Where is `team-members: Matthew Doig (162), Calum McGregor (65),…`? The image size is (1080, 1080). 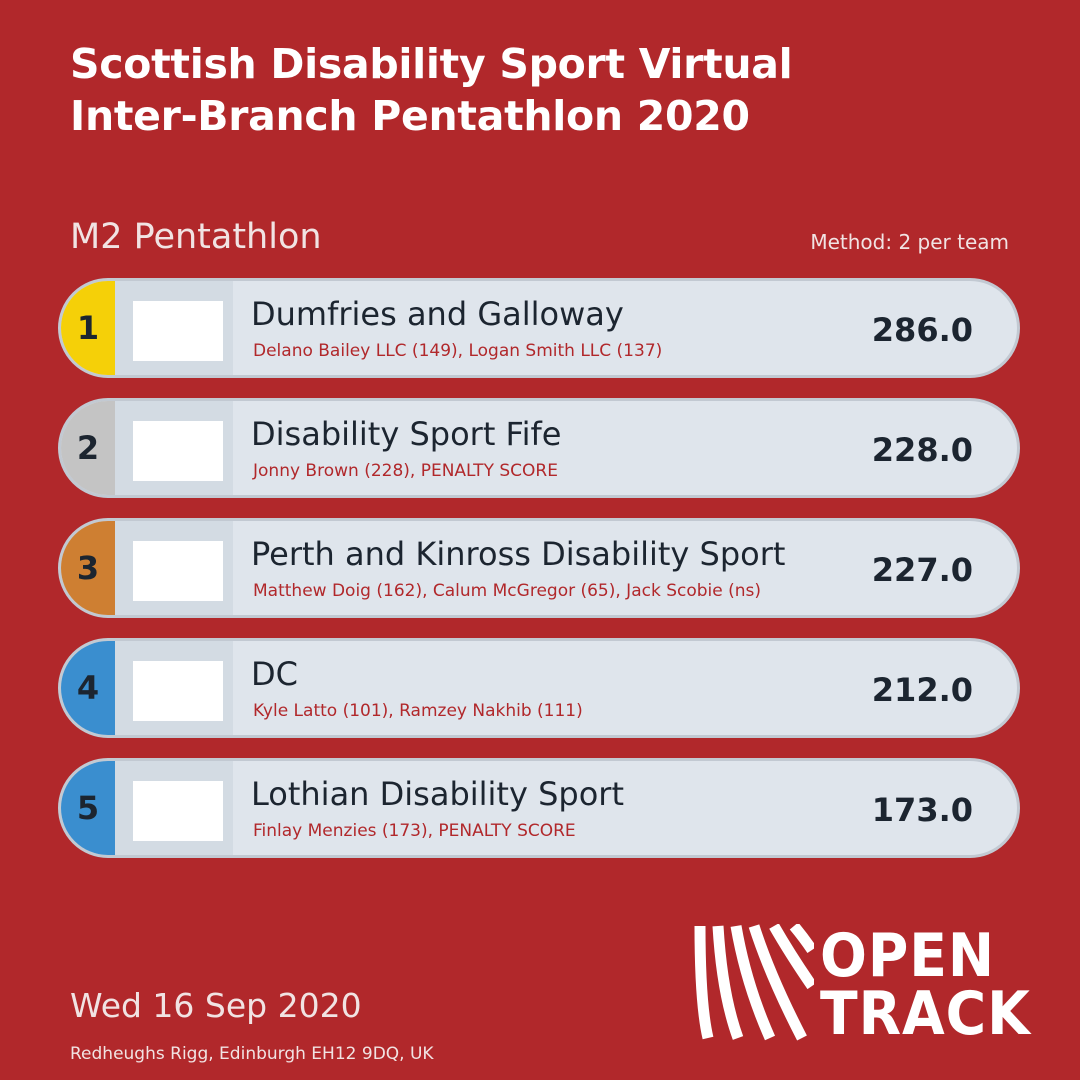
team-members: Matthew Doig (162), Calum McGregor (65),… is located at coordinates (507, 591).